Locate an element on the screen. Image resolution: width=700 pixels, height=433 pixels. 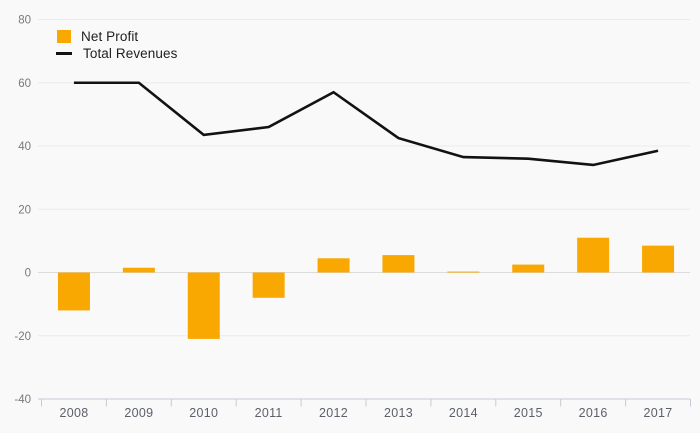
legend-item-total-revenues: Total Revenues is located at coordinates (117, 53).